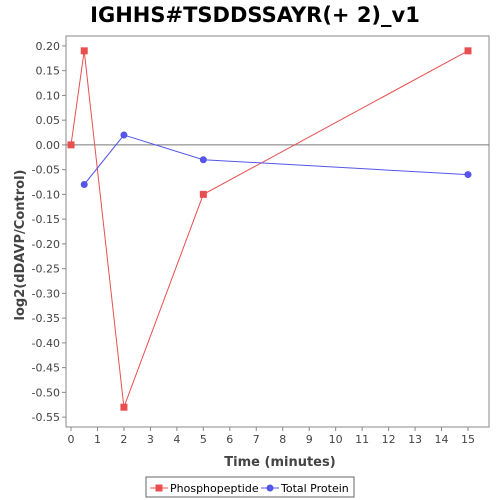 This screenshot has height=500, width=500. Describe the element at coordinates (46, 417) in the screenshot. I see `y-tick-label: -0.55` at that location.